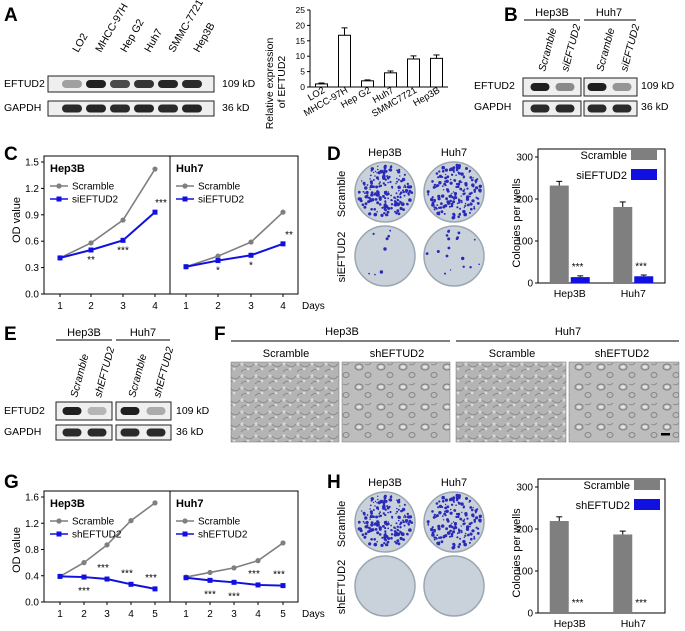 This screenshot has height=631, width=685. I want to click on panel-label-a: A, so click(11, 15).